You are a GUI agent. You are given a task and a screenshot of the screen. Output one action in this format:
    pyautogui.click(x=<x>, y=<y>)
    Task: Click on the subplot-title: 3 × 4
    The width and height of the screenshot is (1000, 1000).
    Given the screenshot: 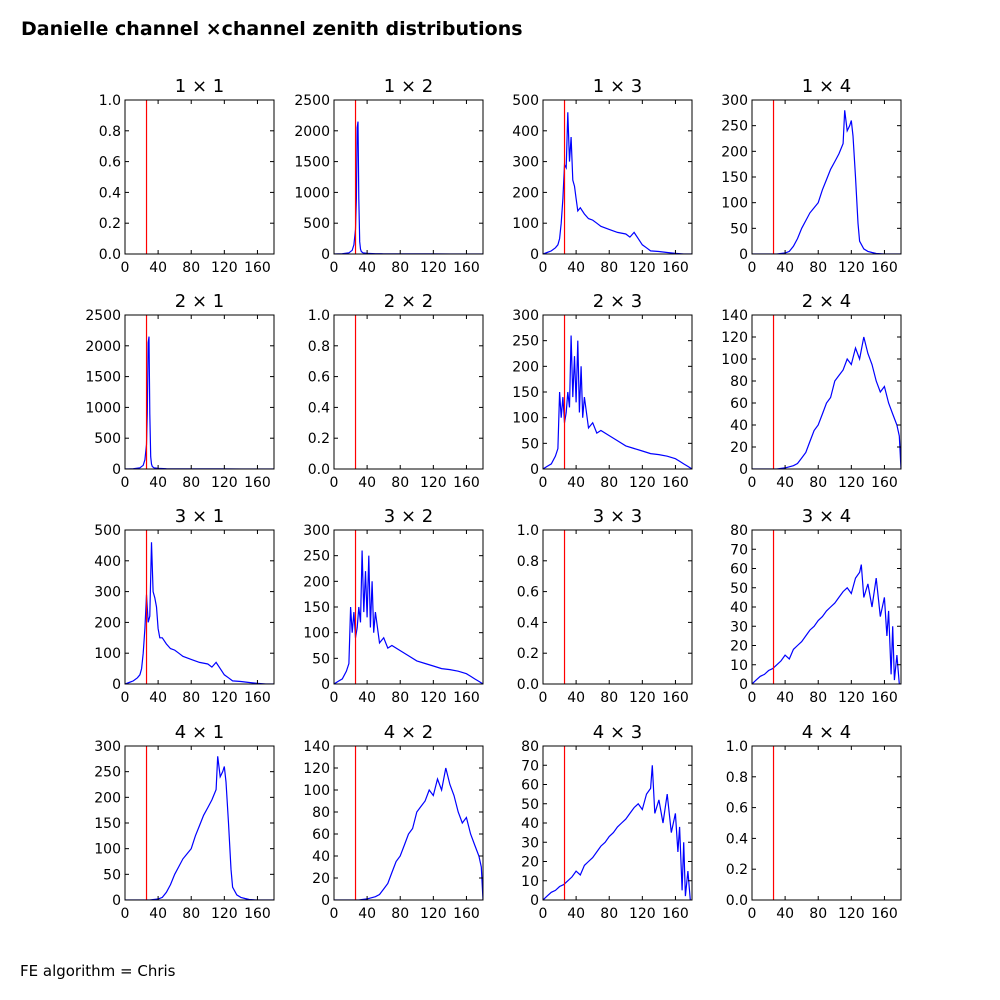 What is the action you would take?
    pyautogui.click(x=826, y=516)
    